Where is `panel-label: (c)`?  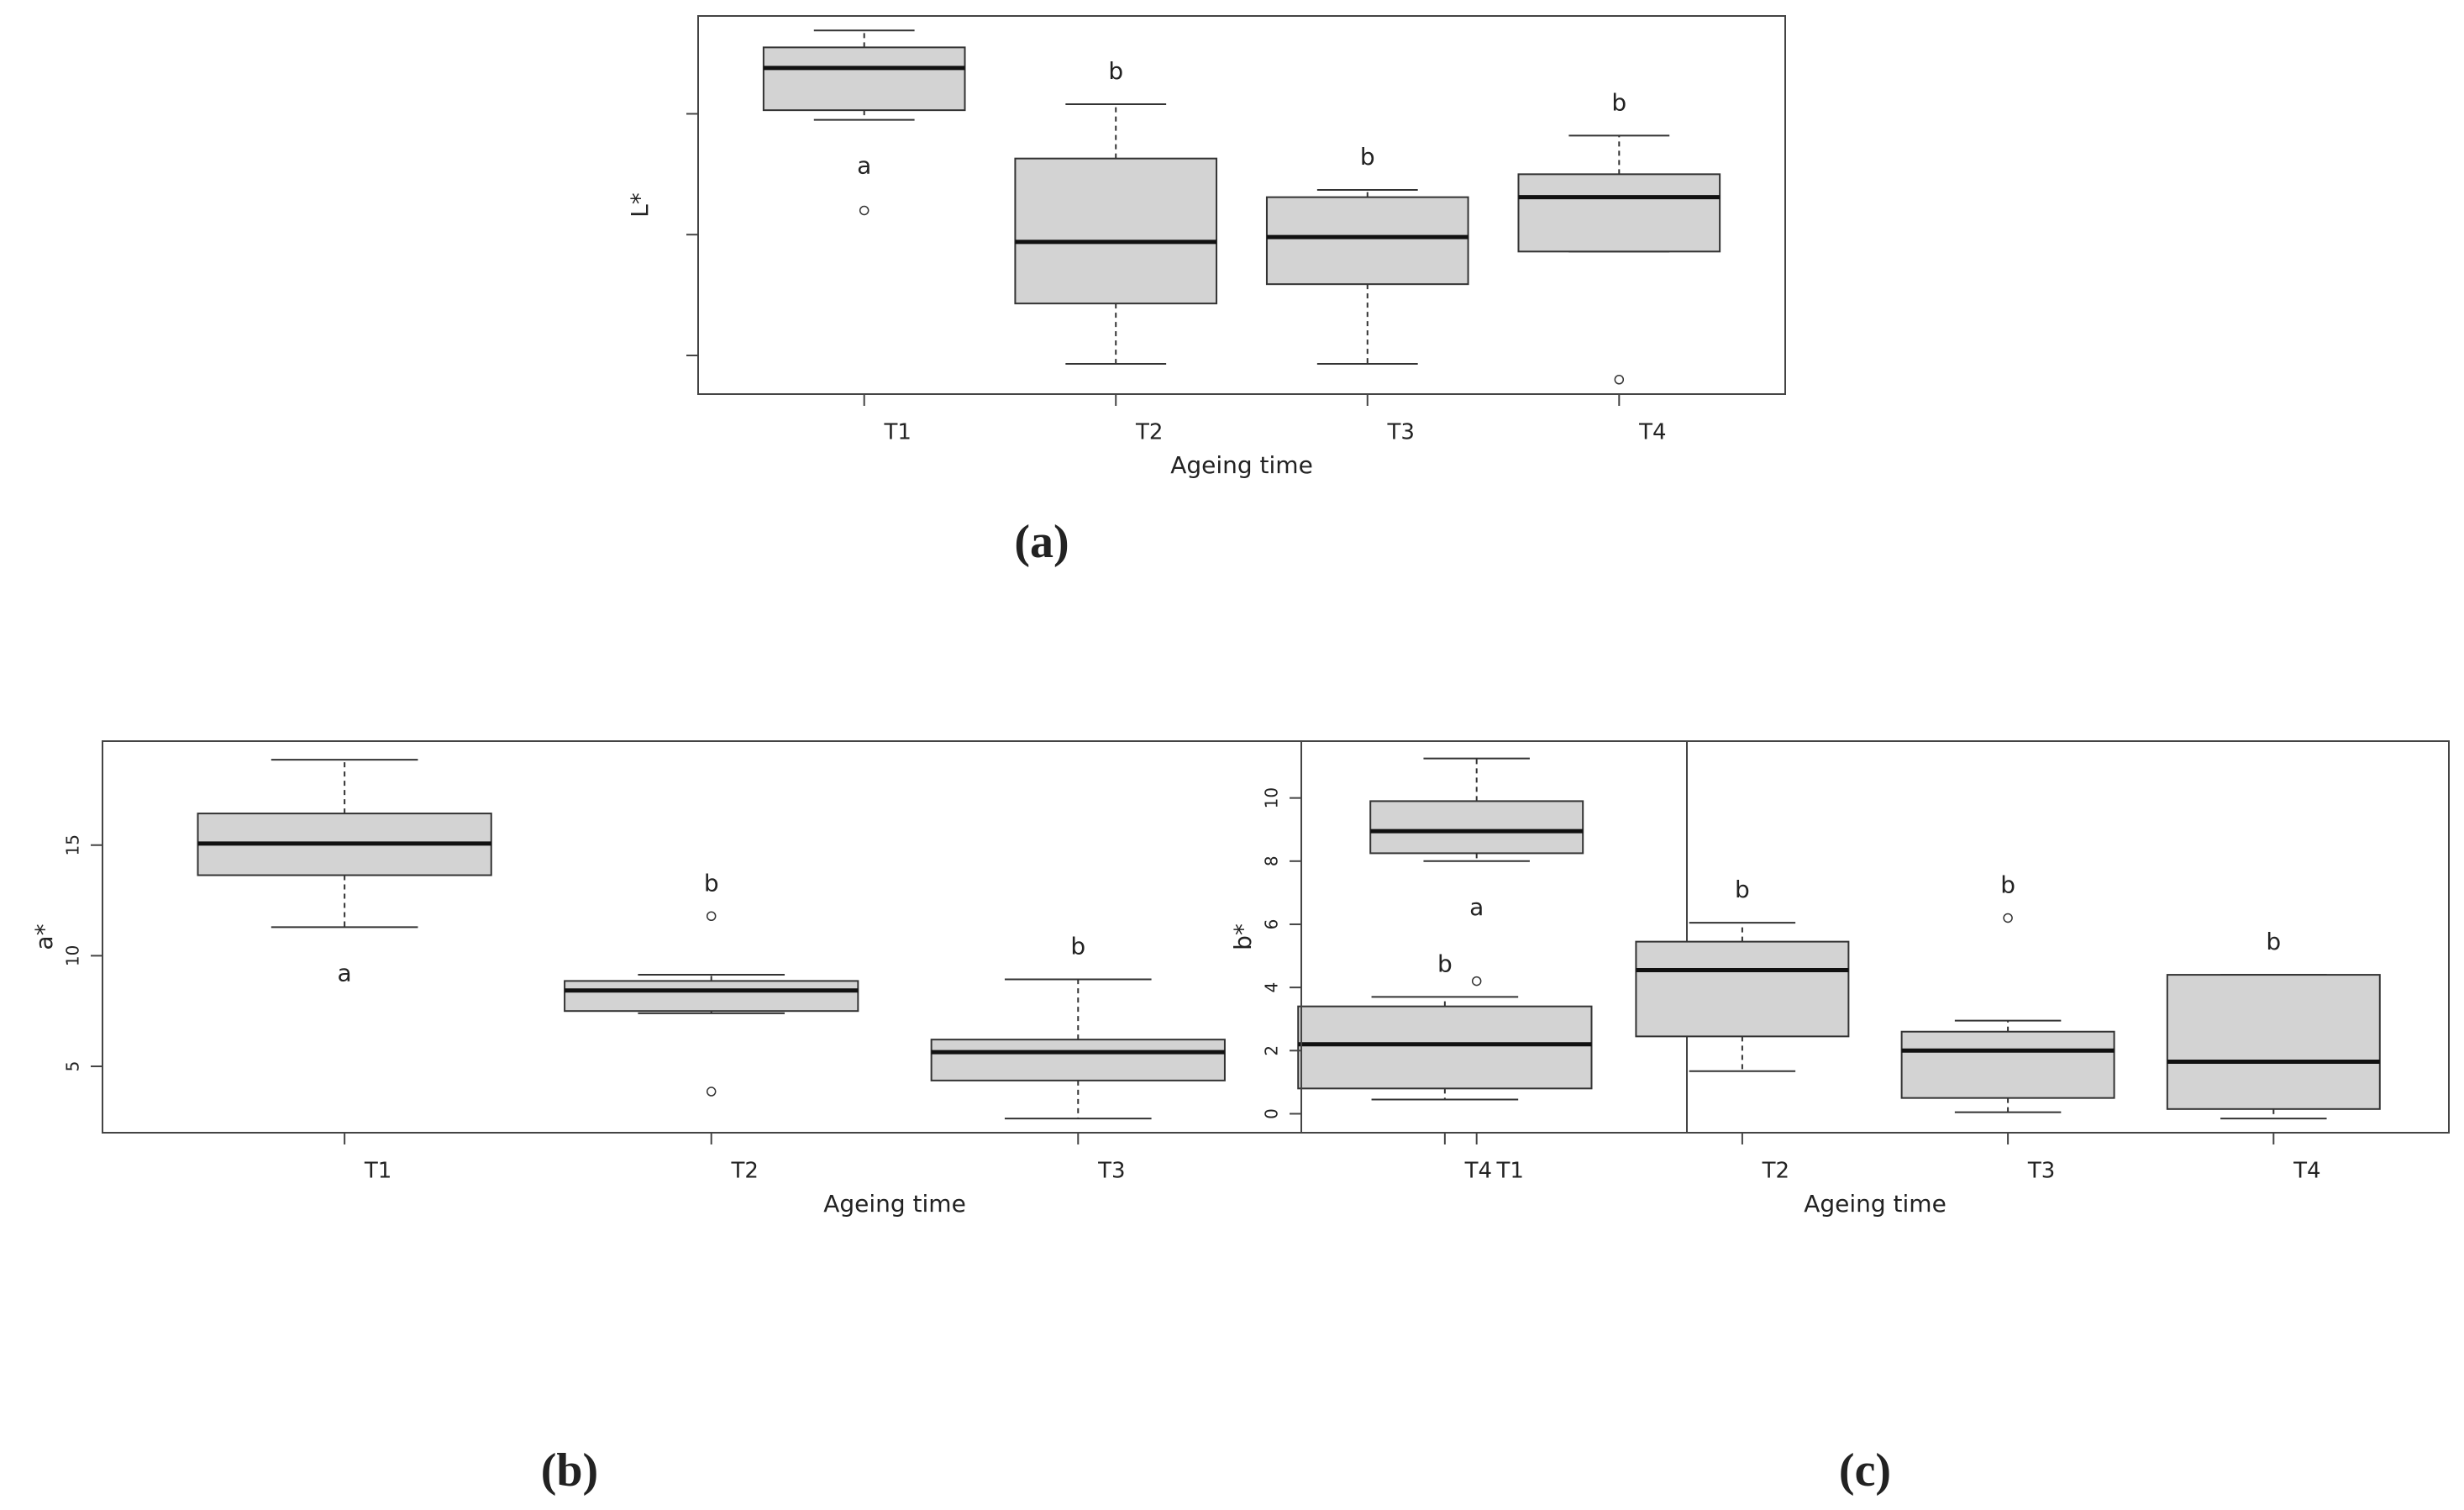
panel-label: (c) is located at coordinates (1865, 1471).